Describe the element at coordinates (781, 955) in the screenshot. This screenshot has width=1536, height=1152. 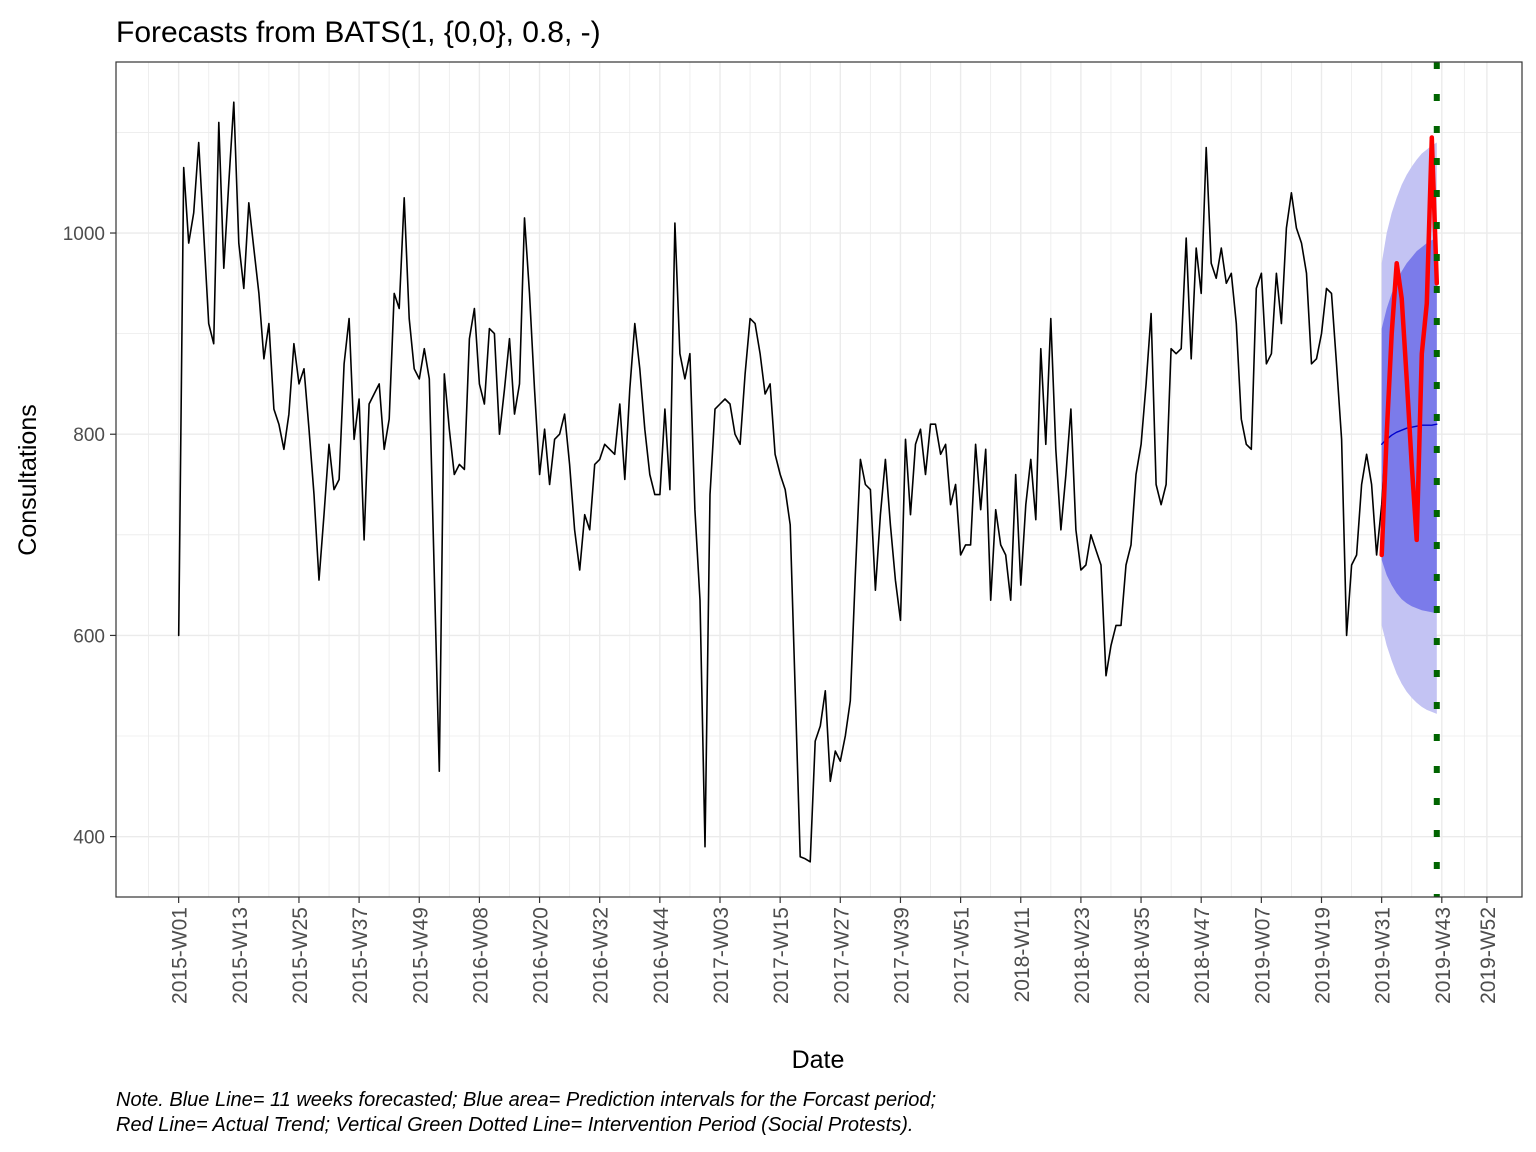
I see `x-tick-label: 2017-W15` at that location.